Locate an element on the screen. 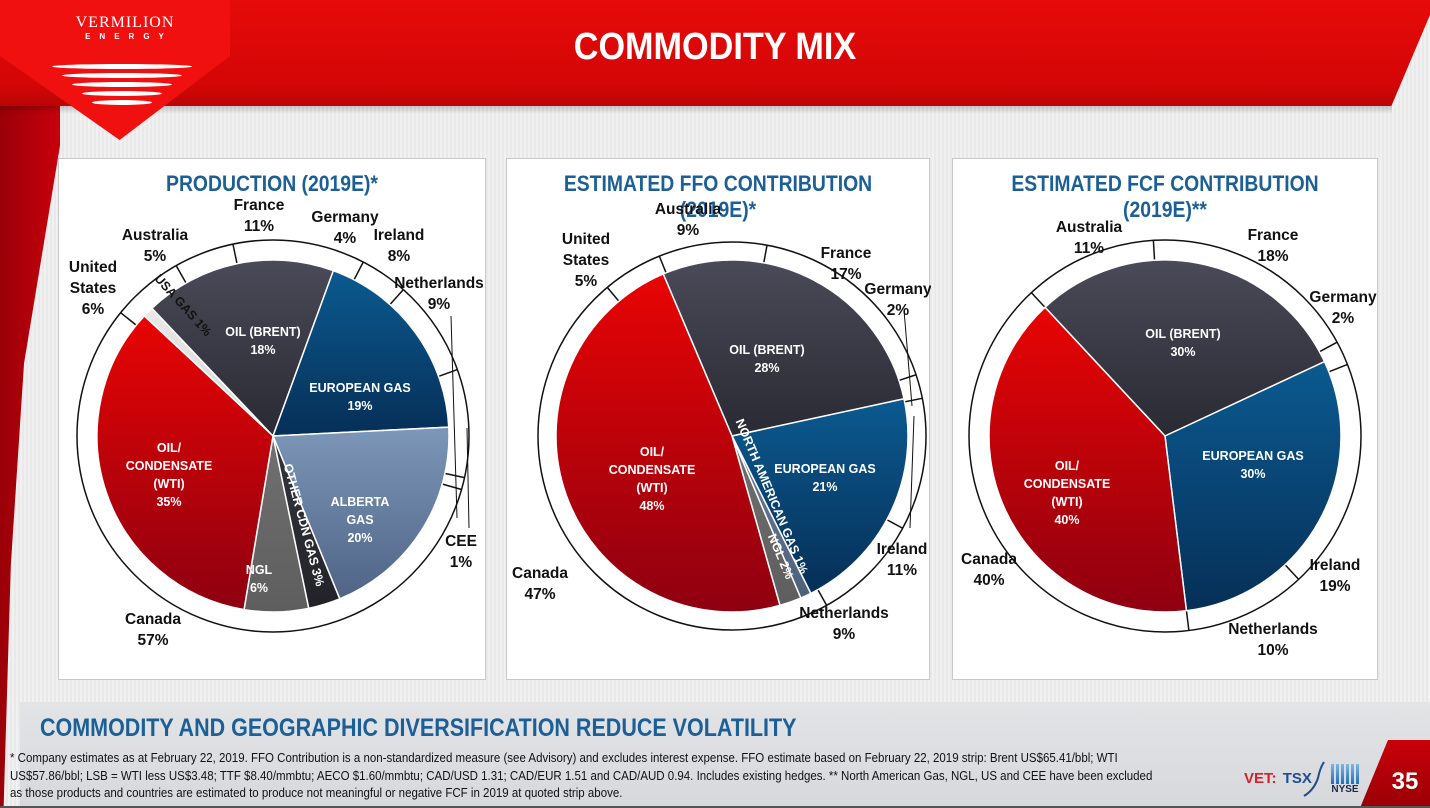 Image resolution: width=1430 pixels, height=808 pixels. country-label-line: States is located at coordinates (93, 288).